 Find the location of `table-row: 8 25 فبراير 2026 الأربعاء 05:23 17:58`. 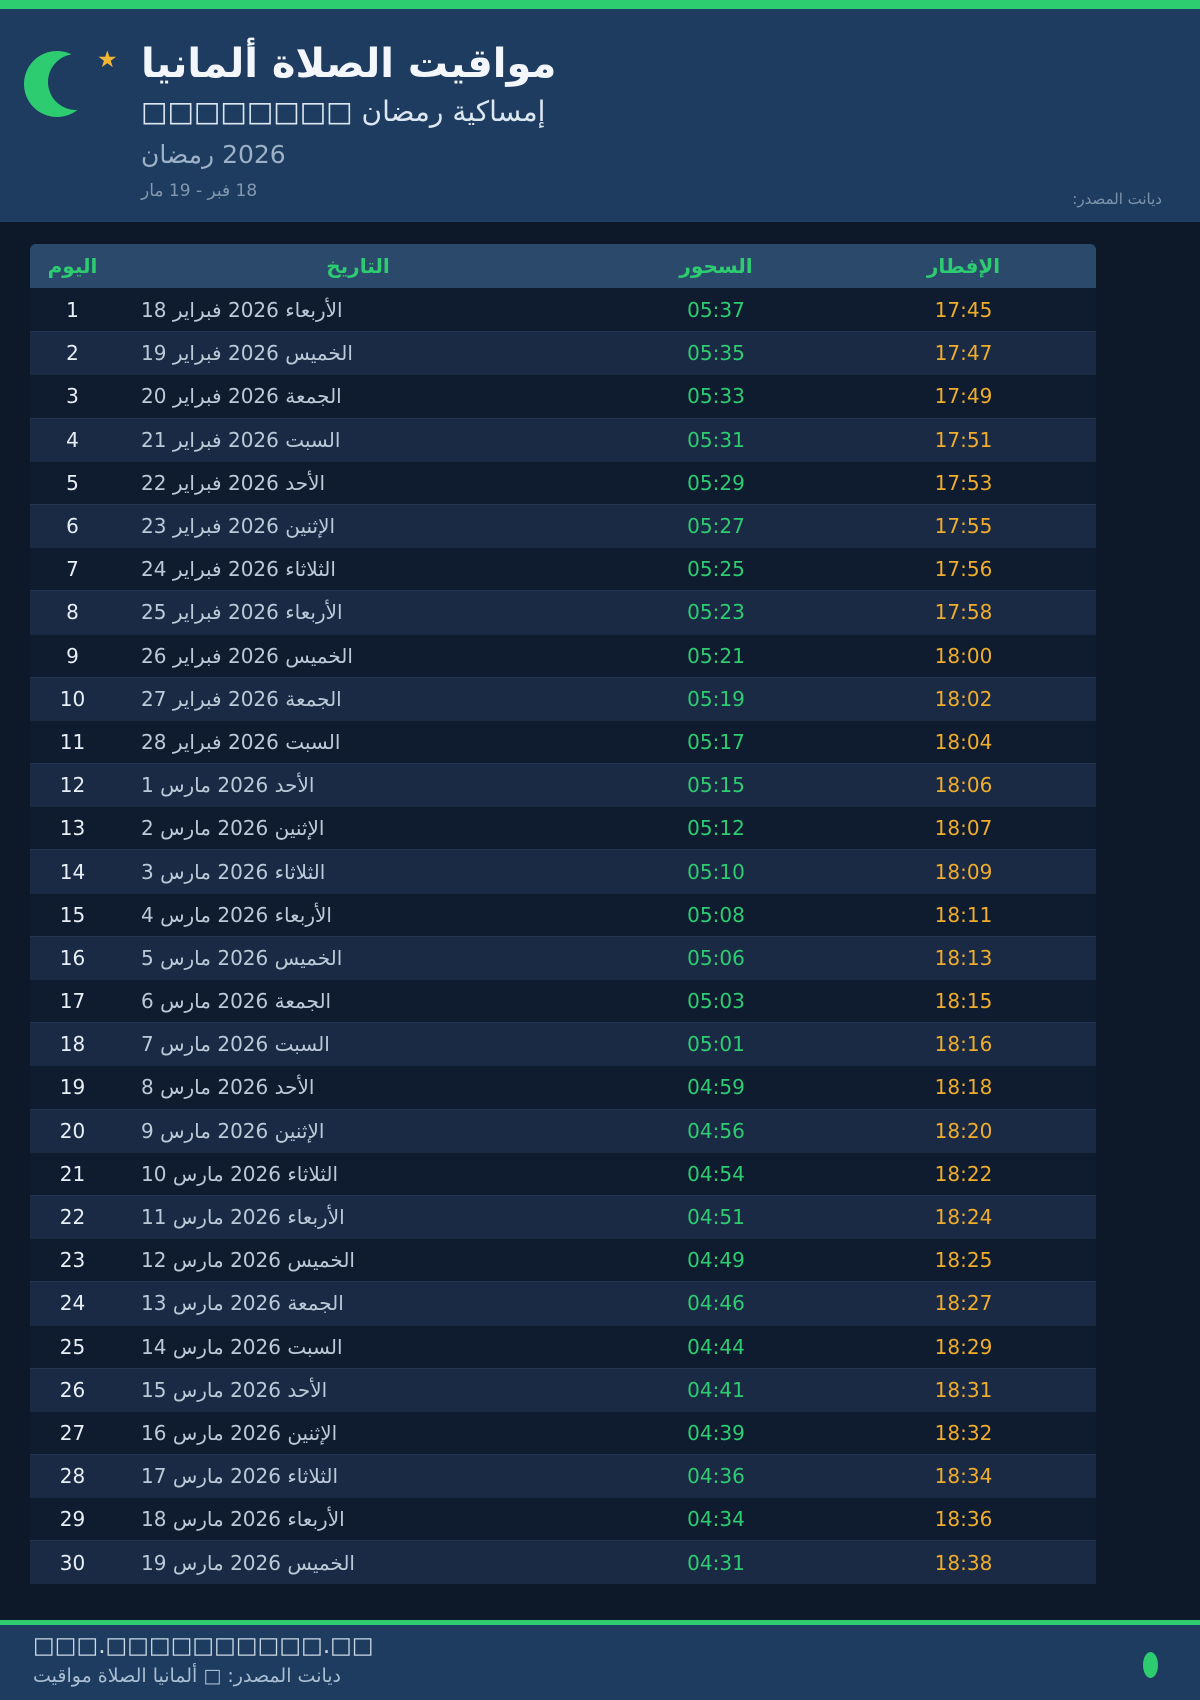

table-row: 8 25 فبراير 2026 الأربعاء 05:23 17:58 is located at coordinates (563, 612).